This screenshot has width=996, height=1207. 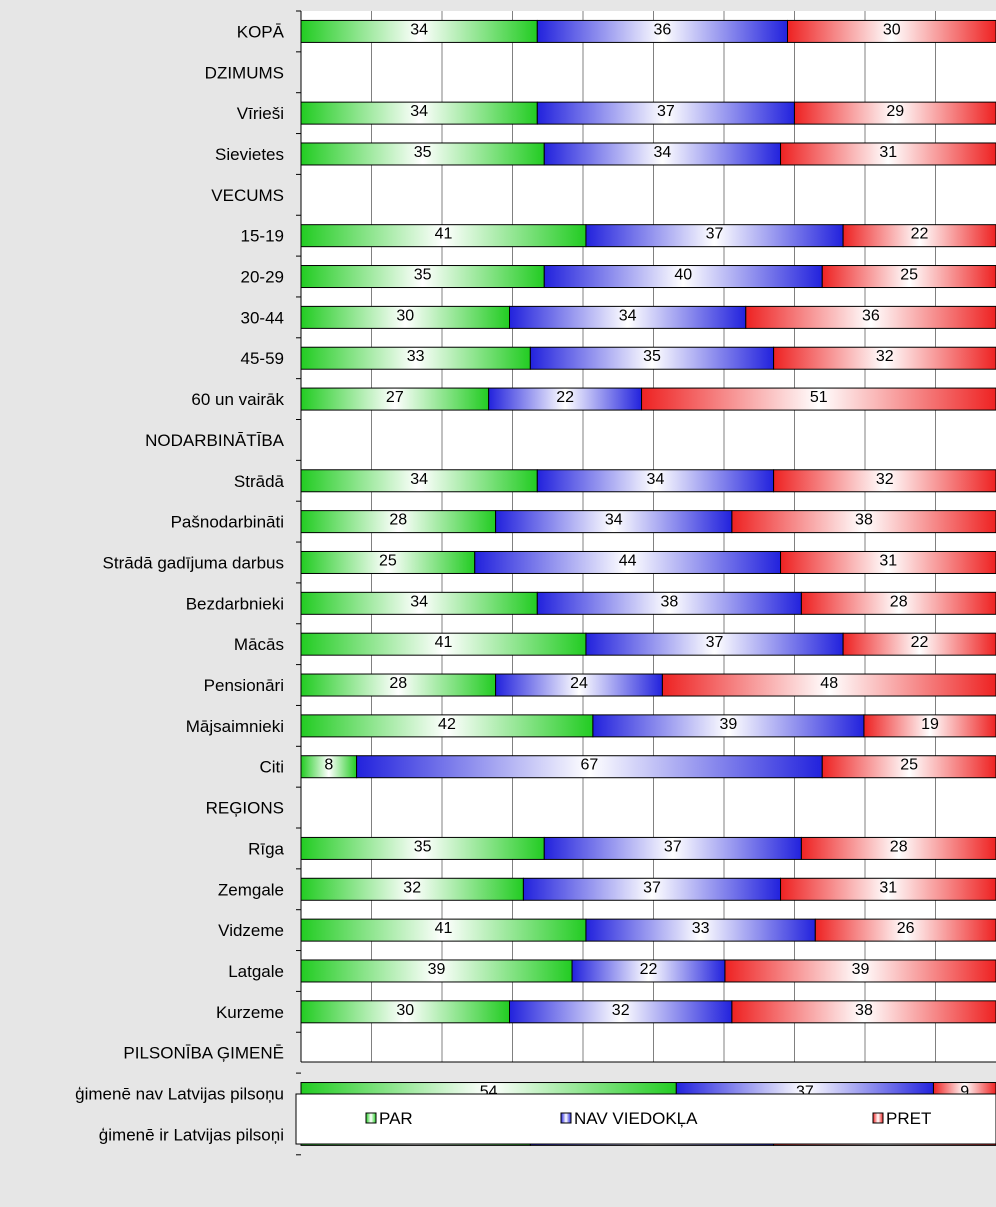 I want to click on category-label: VECUMS, so click(x=247, y=195).